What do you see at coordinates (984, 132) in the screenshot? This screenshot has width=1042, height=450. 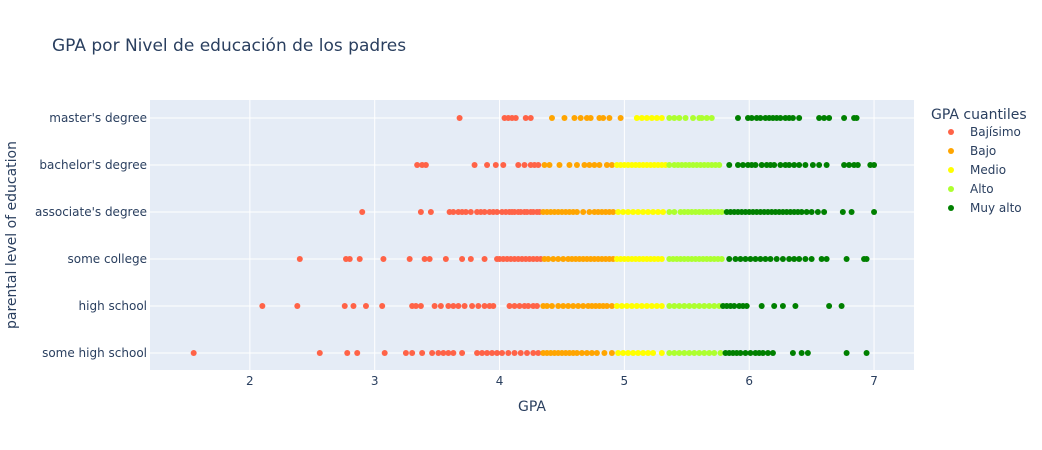 I see `legend-item: Bajísimo` at bounding box center [984, 132].